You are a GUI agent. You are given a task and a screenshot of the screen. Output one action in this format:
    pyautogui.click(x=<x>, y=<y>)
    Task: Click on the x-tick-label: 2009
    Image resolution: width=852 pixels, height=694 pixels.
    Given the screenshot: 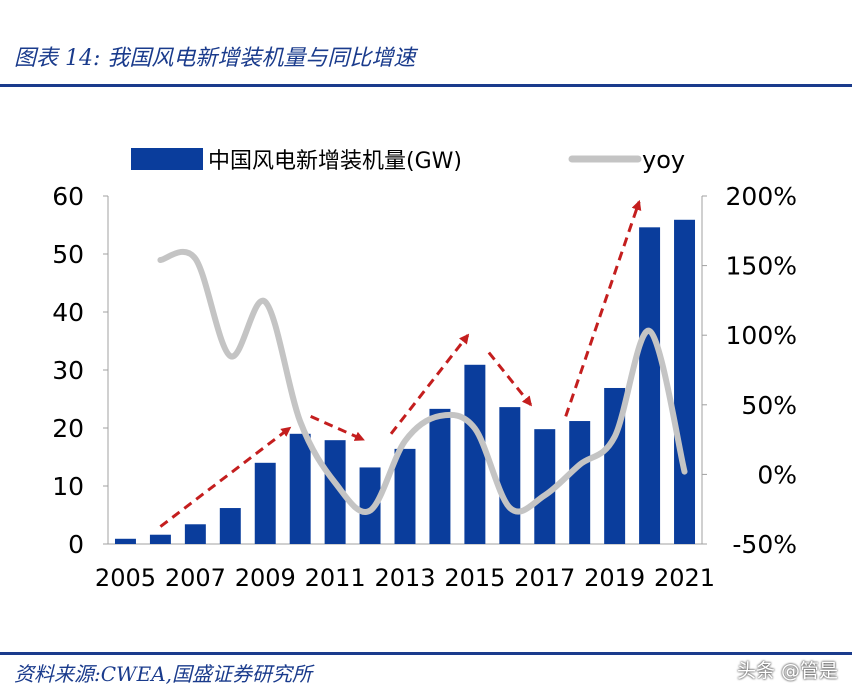 What is the action you would take?
    pyautogui.click(x=265, y=578)
    